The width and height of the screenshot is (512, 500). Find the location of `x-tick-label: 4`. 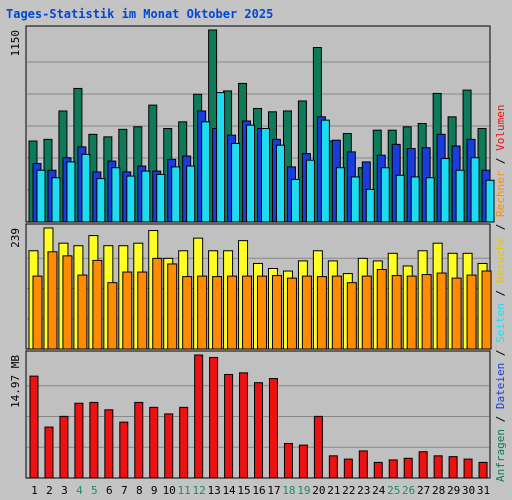

x-tick-label: 4 is located at coordinates (79, 490).